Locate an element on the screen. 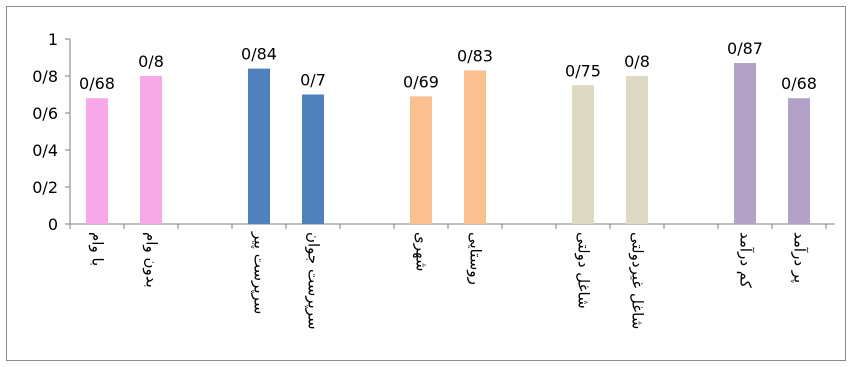  data-label: 0/87 is located at coordinates (745, 48).